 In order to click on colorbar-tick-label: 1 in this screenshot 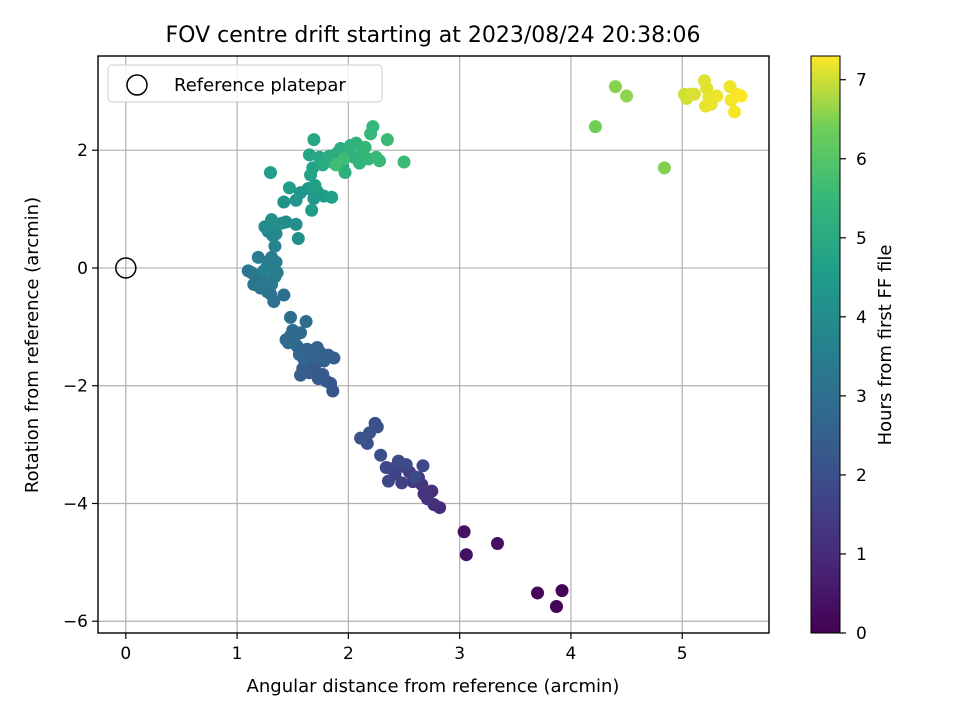, I will do `click(861, 555)`.